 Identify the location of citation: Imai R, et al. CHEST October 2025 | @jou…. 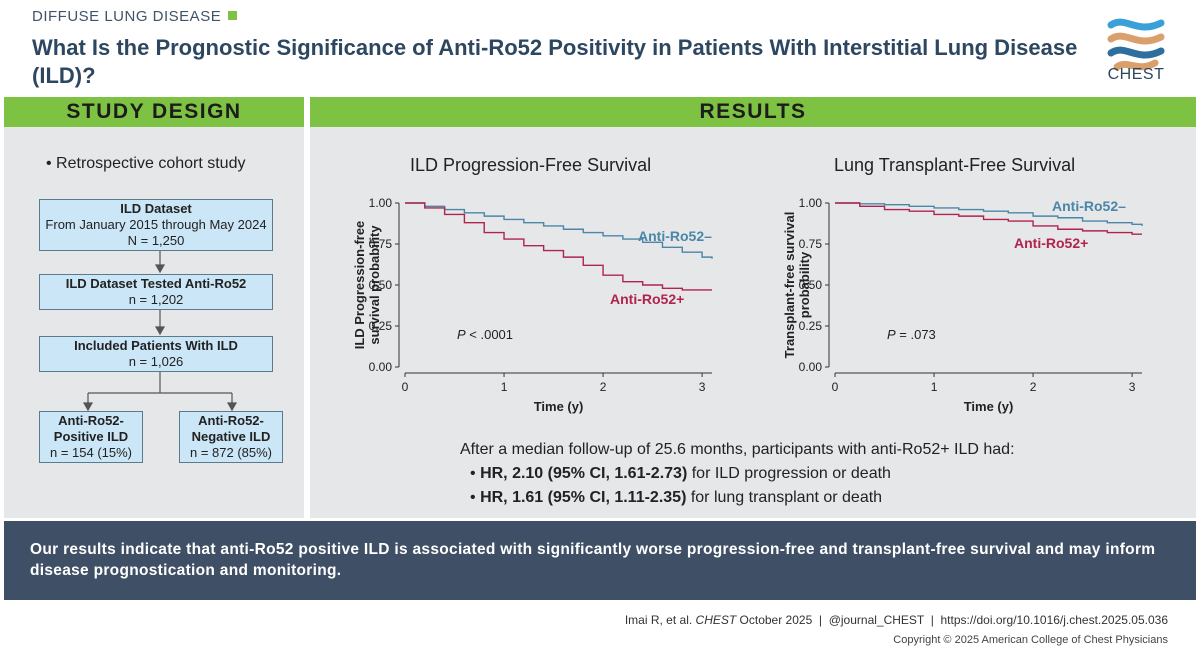
(896, 620).